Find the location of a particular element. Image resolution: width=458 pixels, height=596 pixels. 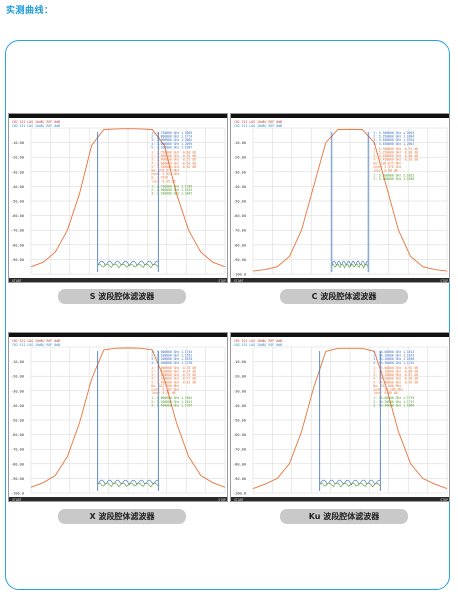

marker-readout: 3: 3.100000 GHz 1.2042 is located at coordinates (171, 194).